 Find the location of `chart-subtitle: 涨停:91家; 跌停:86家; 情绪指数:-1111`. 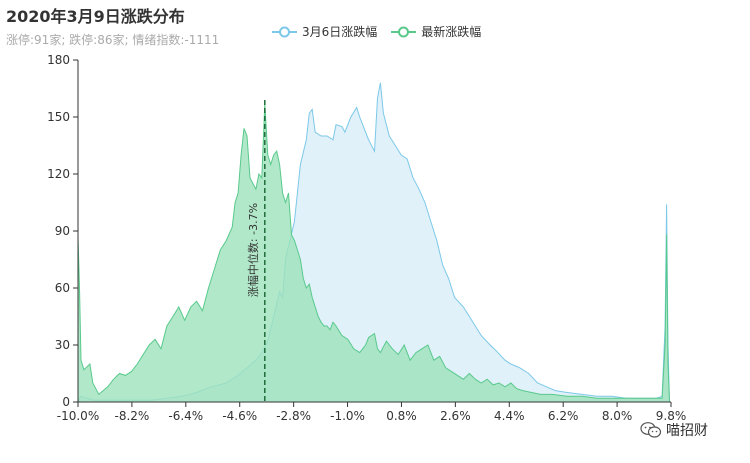

chart-subtitle: 涨停:91家; 跌停:86家; 情绪指数:-1111 is located at coordinates (113, 40).